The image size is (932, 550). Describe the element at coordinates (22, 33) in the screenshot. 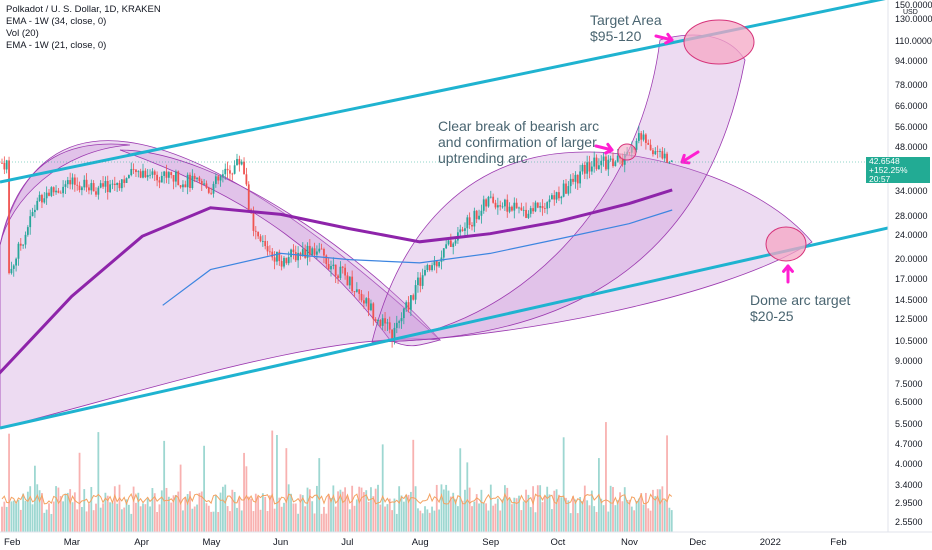

I see `volume-legend: Vol (20)` at that location.